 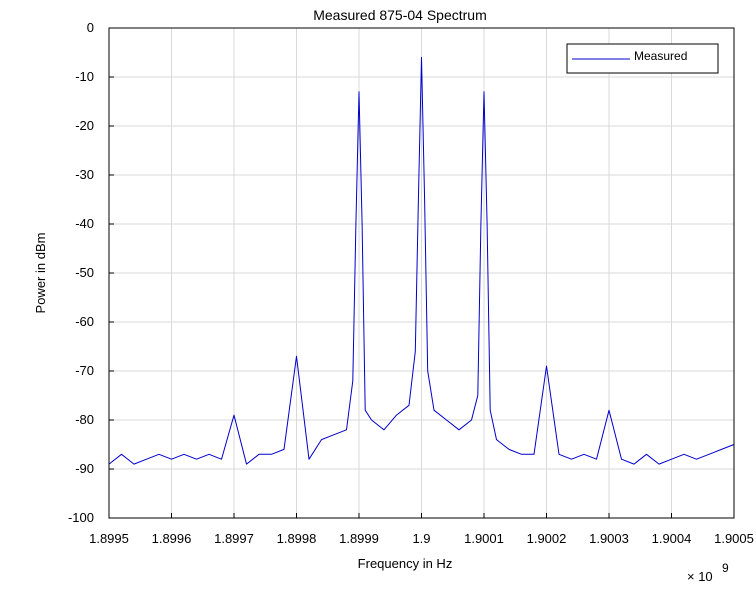 What do you see at coordinates (84, 76) in the screenshot?
I see `y-tick-label: -10` at bounding box center [84, 76].